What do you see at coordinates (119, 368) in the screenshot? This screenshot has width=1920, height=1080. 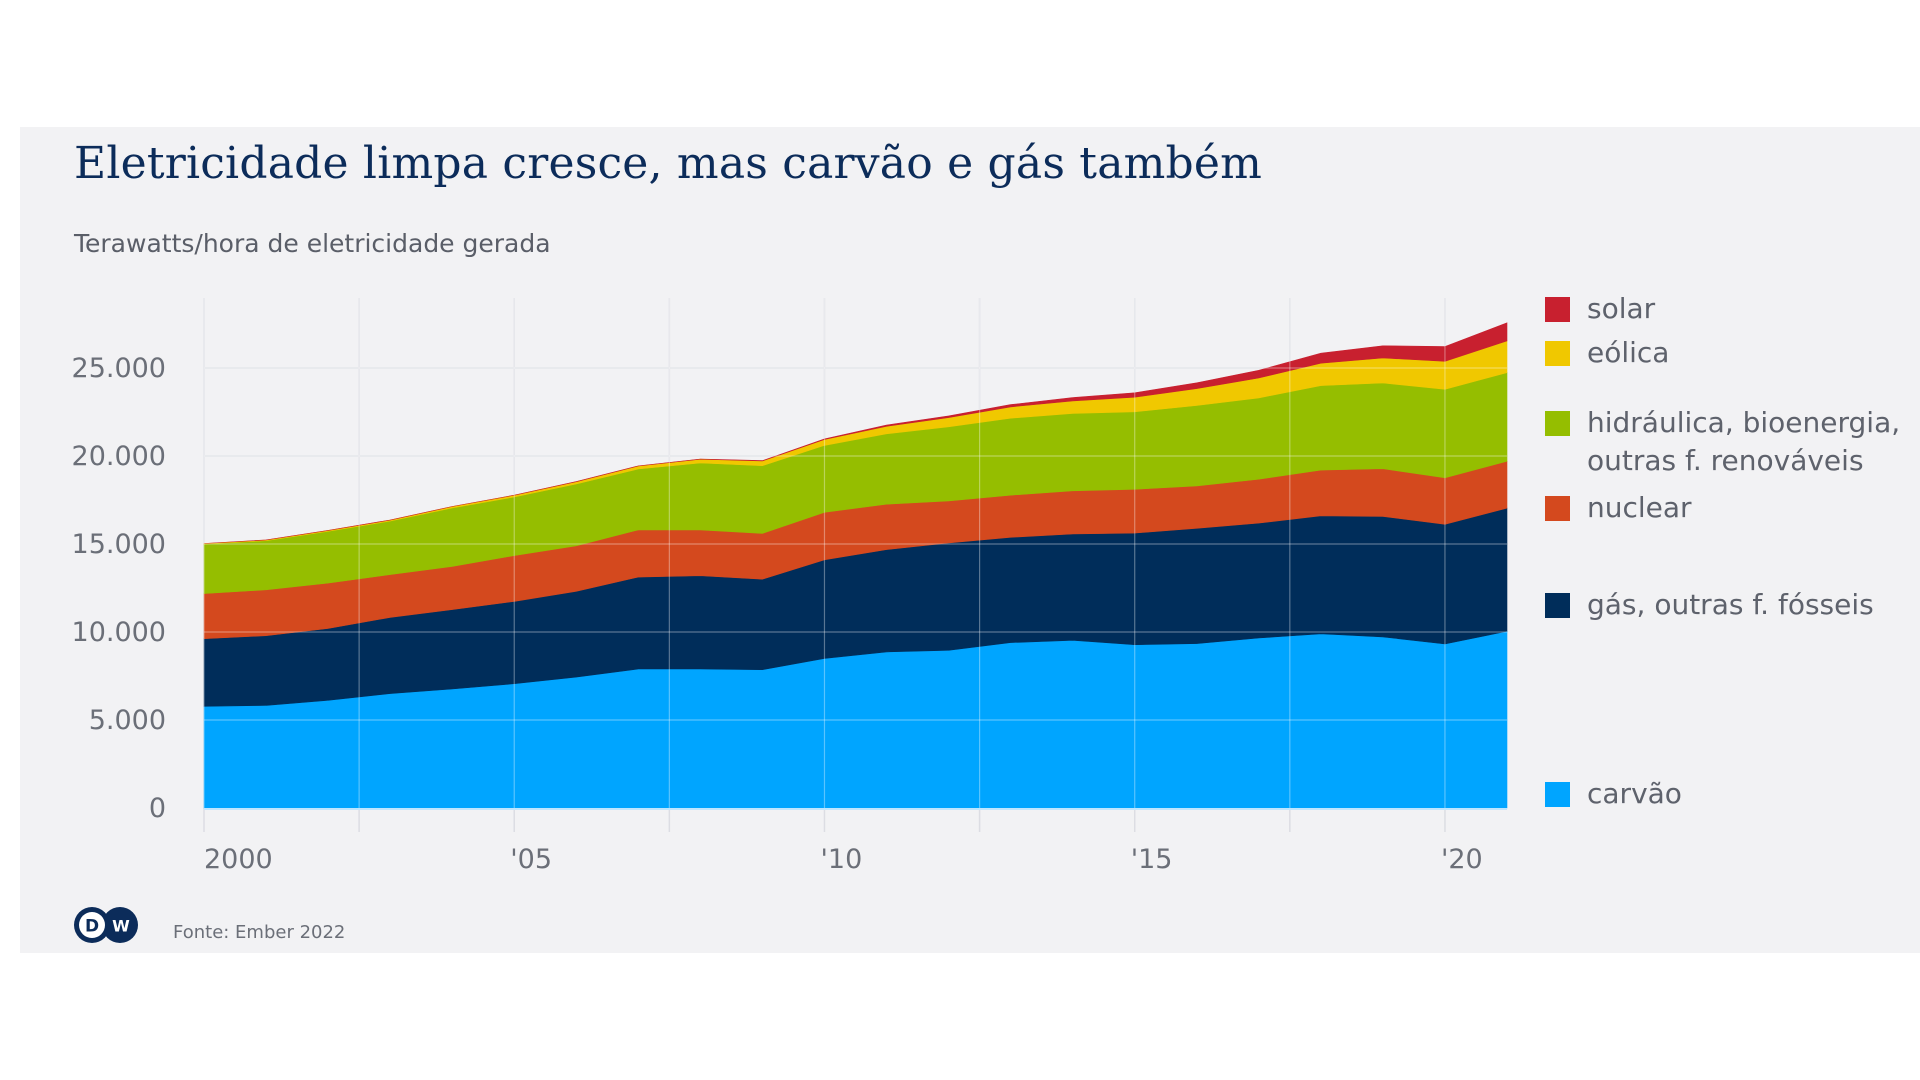 I see `y-tick-label: 25.000` at bounding box center [119, 368].